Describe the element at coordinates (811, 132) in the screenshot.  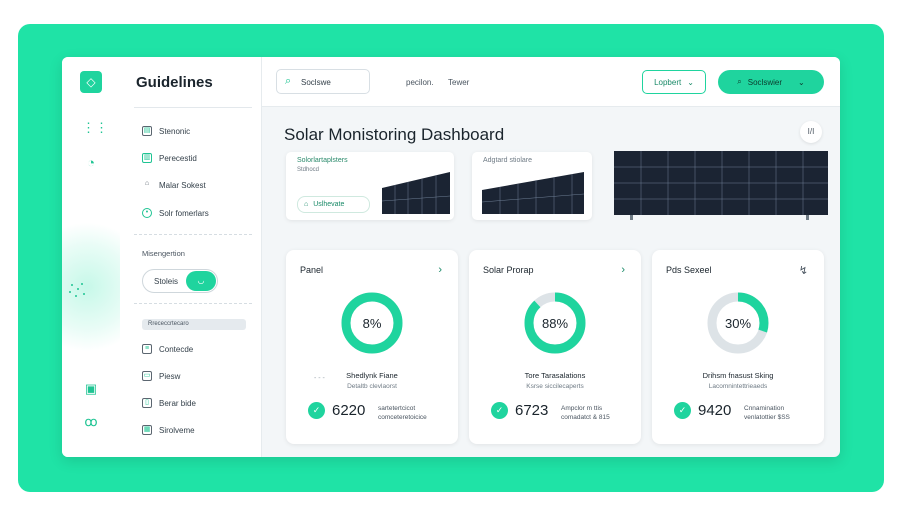
I see `corner-button: I/I` at that location.